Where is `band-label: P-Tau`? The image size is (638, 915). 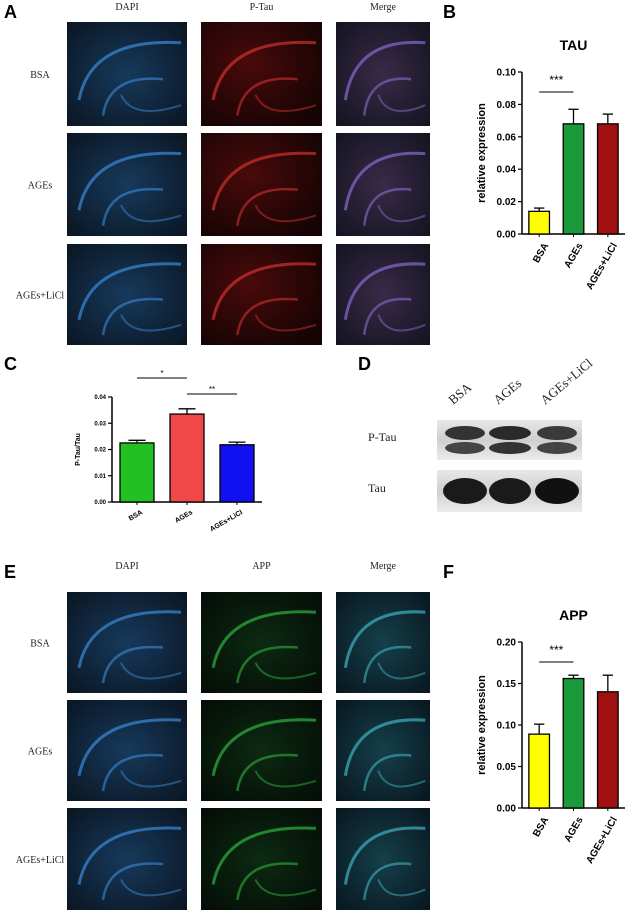
band-label: P-Tau is located at coordinates (382, 437).